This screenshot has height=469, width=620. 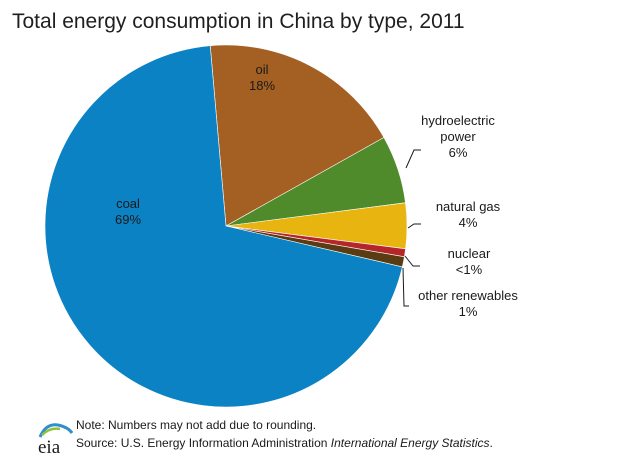 I want to click on slice-label-nuclear: nuclear <1%, so click(x=469, y=261).